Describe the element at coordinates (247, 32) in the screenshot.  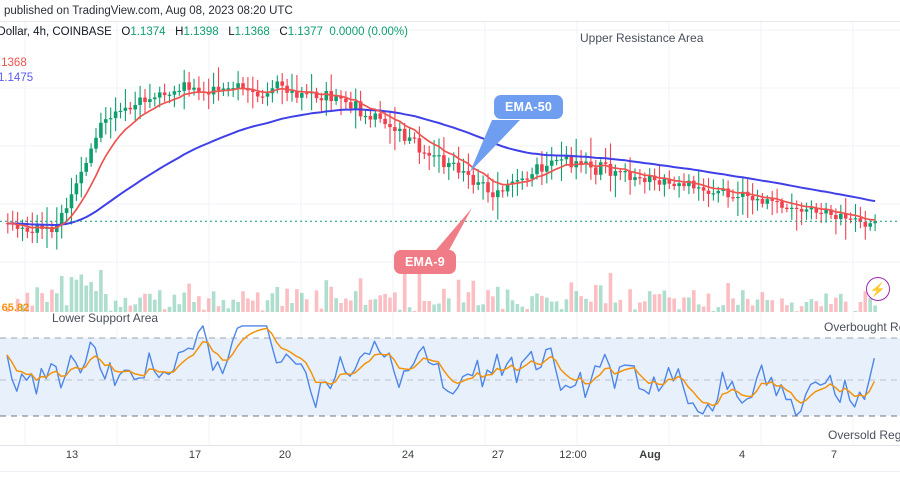
I see `ohlc-low: L1.1368` at that location.